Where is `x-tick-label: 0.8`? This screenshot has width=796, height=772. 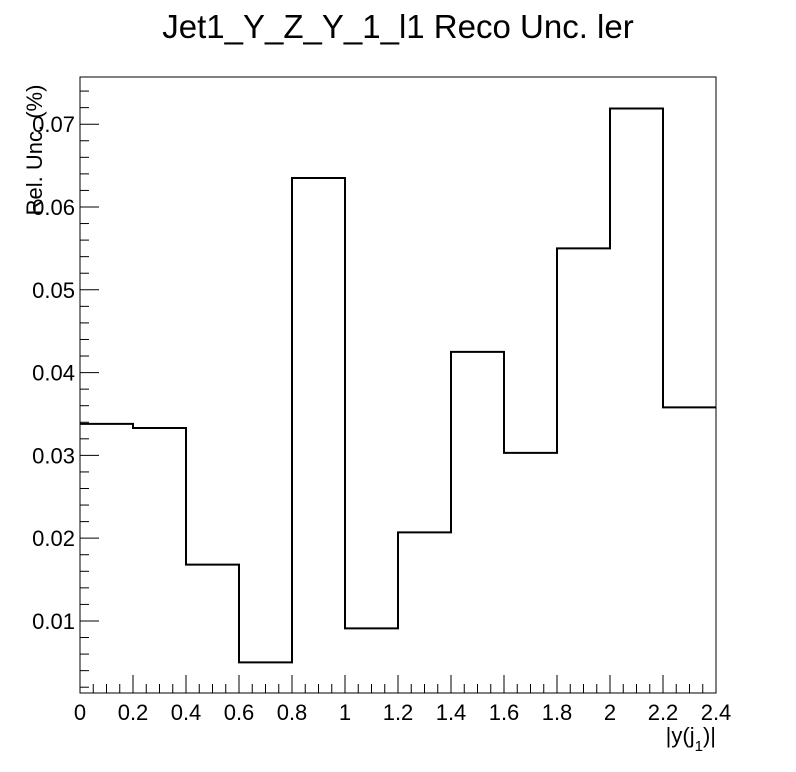 x-tick-label: 0.8 is located at coordinates (292, 712).